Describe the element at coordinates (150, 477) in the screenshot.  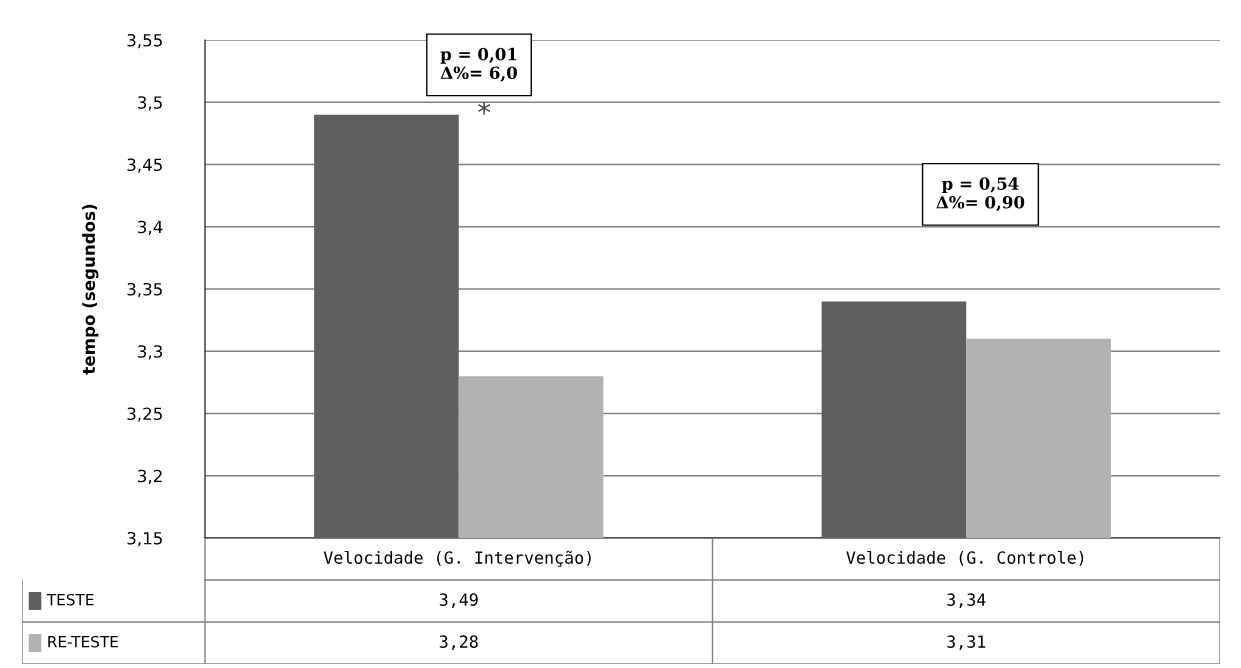
I see `y-tick-label: 3,2` at that location.